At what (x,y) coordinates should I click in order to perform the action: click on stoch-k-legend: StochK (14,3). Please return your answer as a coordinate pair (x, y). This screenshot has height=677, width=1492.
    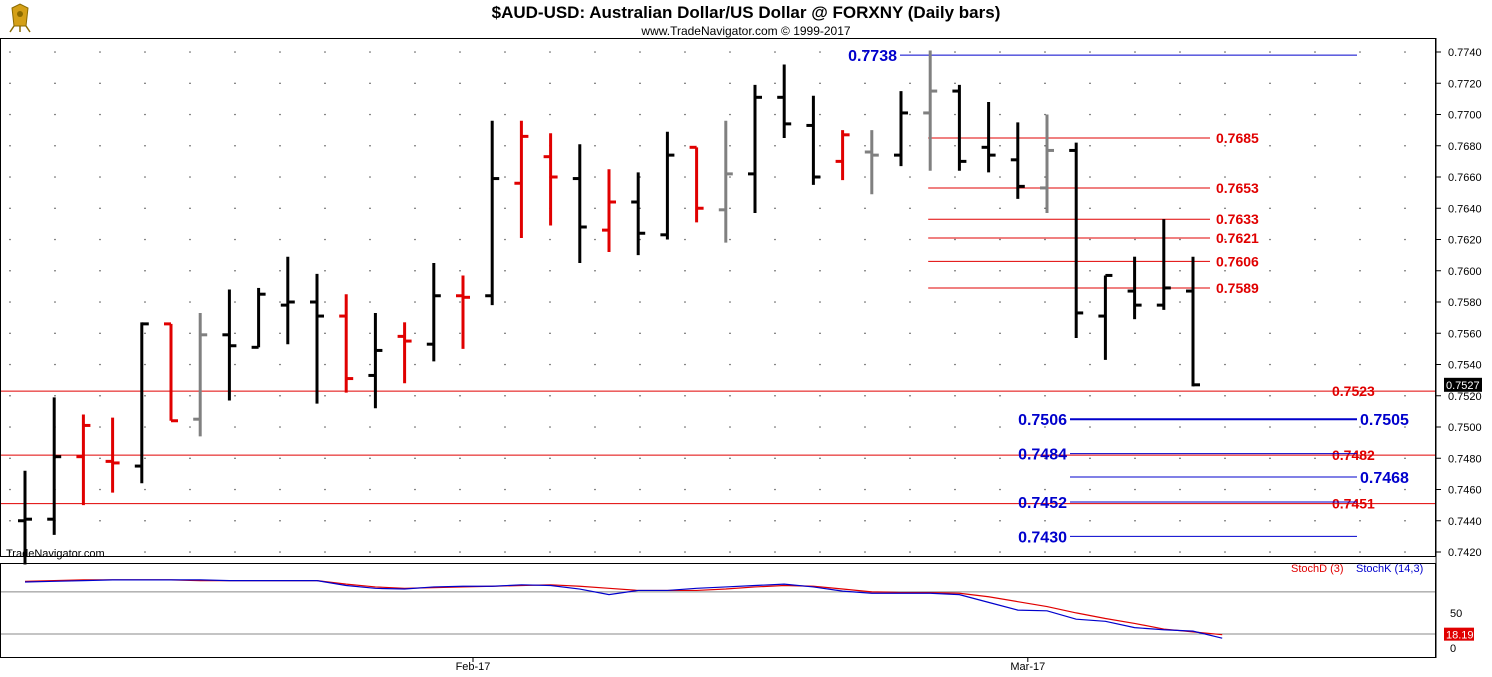
    Looking at the image, I should click on (1389, 569).